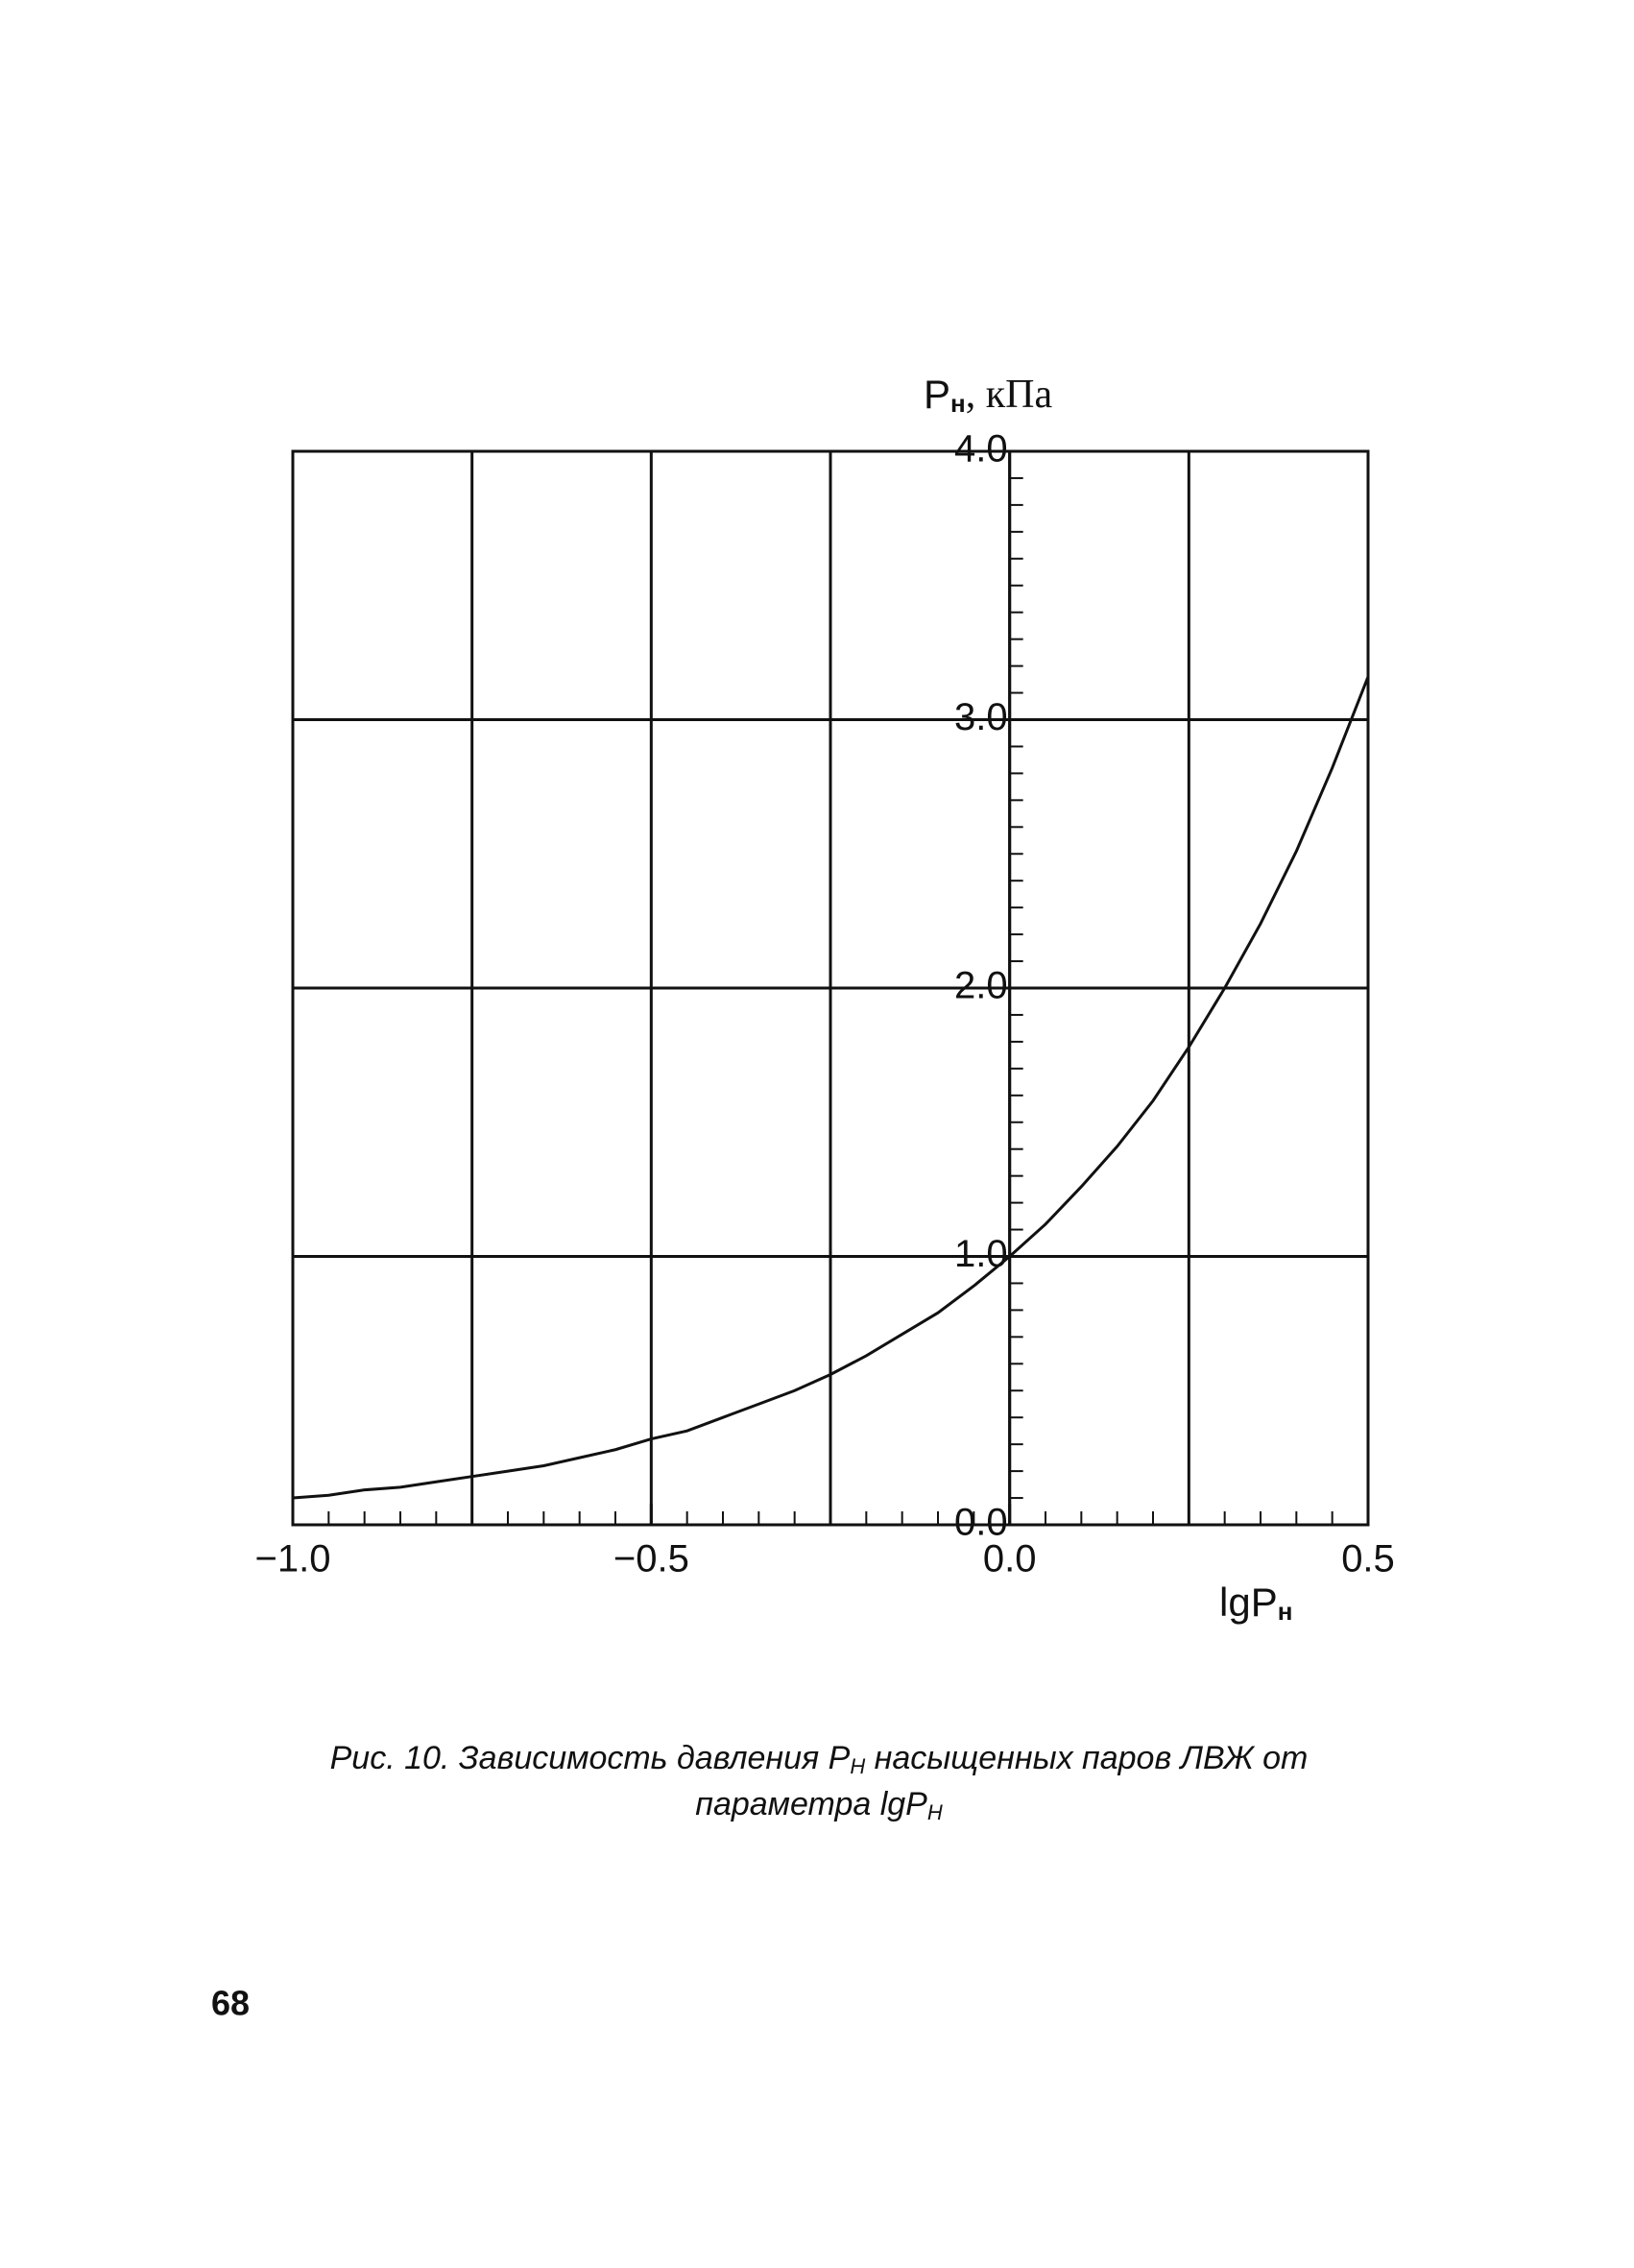  I want to click on page-number: 68, so click(230, 2004).